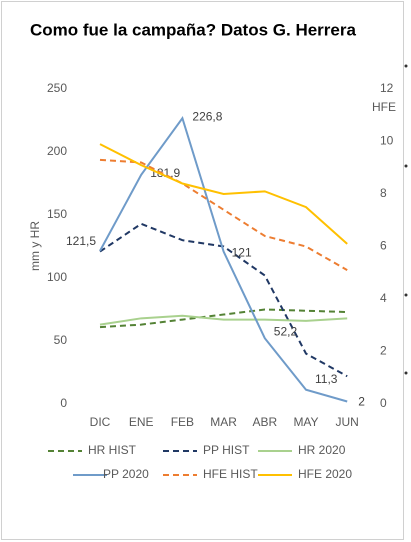 The height and width of the screenshot is (542, 411). I want to click on x-tick-label: ABR, so click(264, 422).